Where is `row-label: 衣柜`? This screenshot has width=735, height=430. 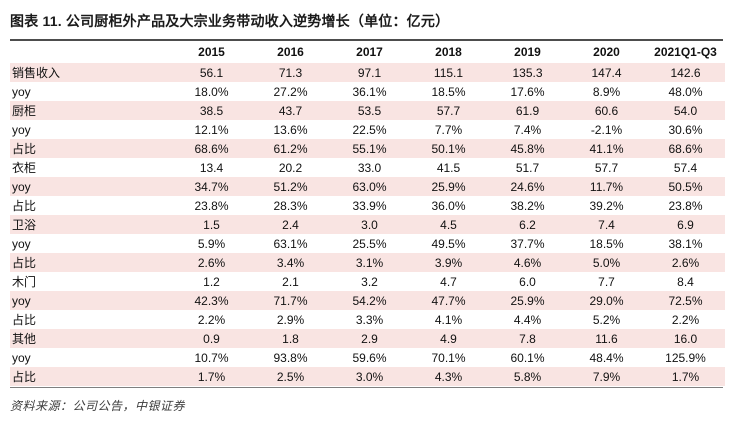
row-label: 衣柜 is located at coordinates (24, 168).